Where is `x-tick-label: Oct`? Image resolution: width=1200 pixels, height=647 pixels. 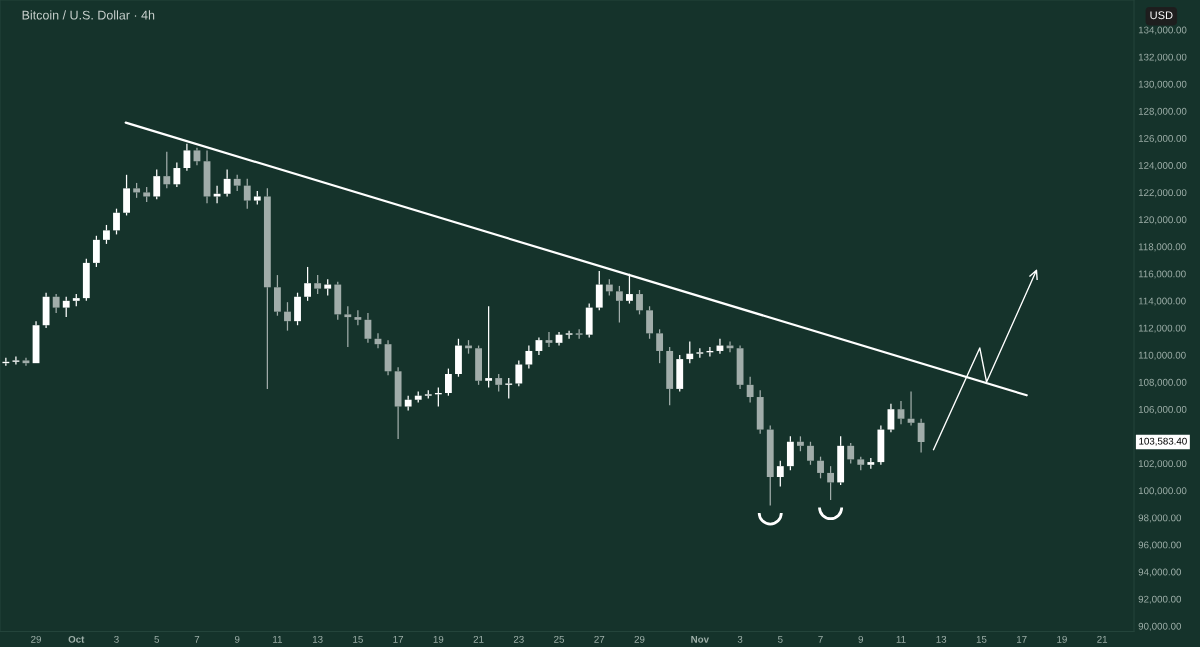
x-tick-label: Oct is located at coordinates (76, 639).